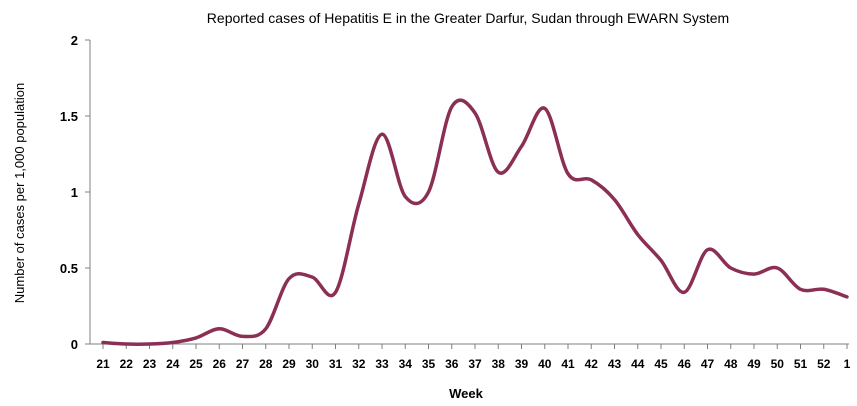 The height and width of the screenshot is (406, 857). Describe the element at coordinates (429, 364) in the screenshot. I see `x-tick-label: 35` at that location.